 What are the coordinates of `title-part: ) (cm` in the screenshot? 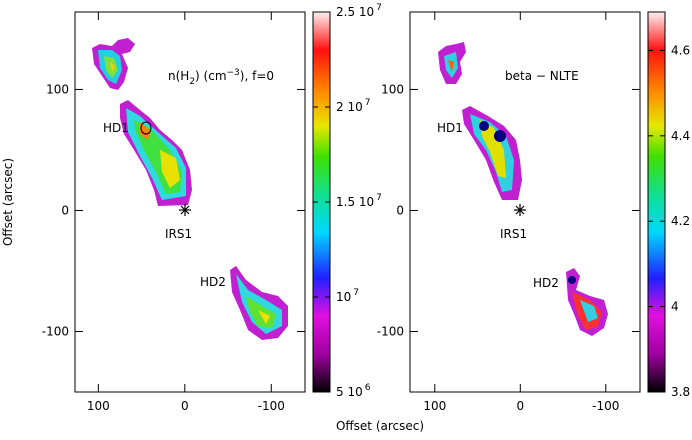 It's located at (210, 76).